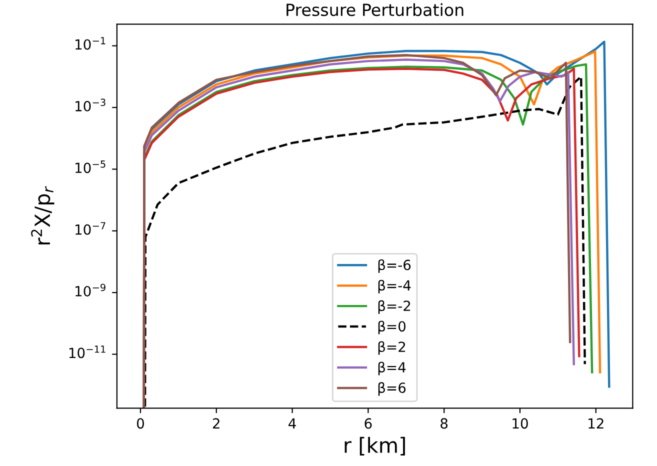 The height and width of the screenshot is (466, 657). Describe the element at coordinates (394, 287) in the screenshot. I see `legend-label: β=-4` at that location.